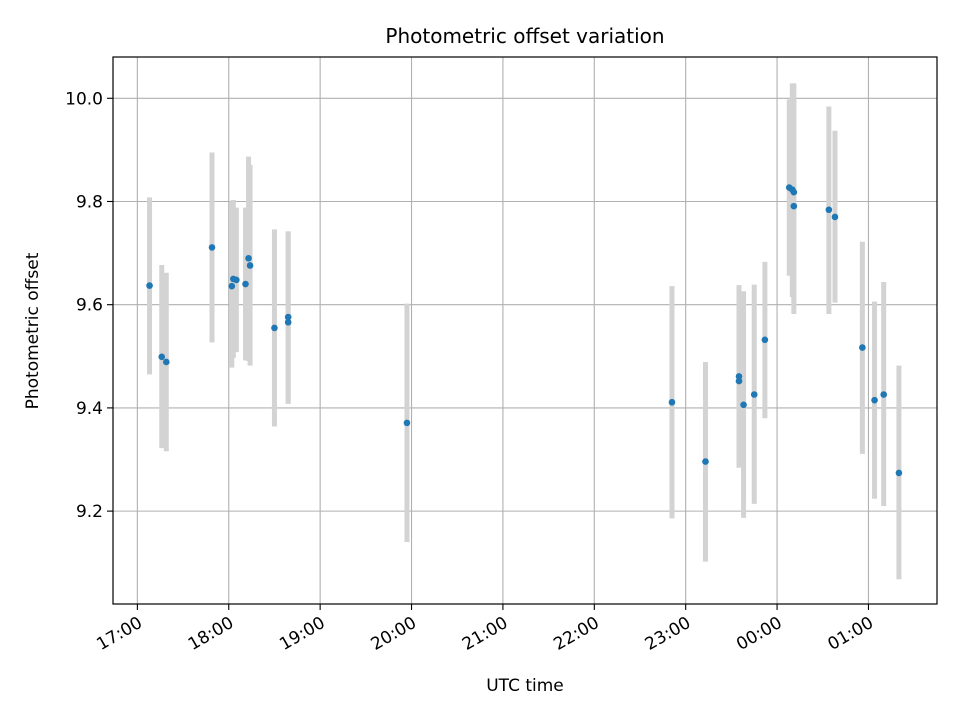 The height and width of the screenshot is (720, 960). I want to click on y-axis-ticks: 9.2 9.4 9.6 9.8 10.0, so click(89, 305).